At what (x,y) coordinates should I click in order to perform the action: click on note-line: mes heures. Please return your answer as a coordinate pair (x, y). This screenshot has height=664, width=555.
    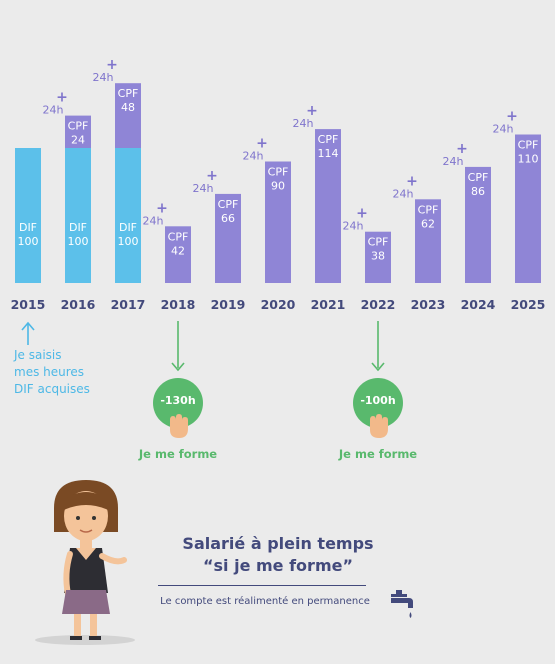
    Looking at the image, I should click on (49, 372).